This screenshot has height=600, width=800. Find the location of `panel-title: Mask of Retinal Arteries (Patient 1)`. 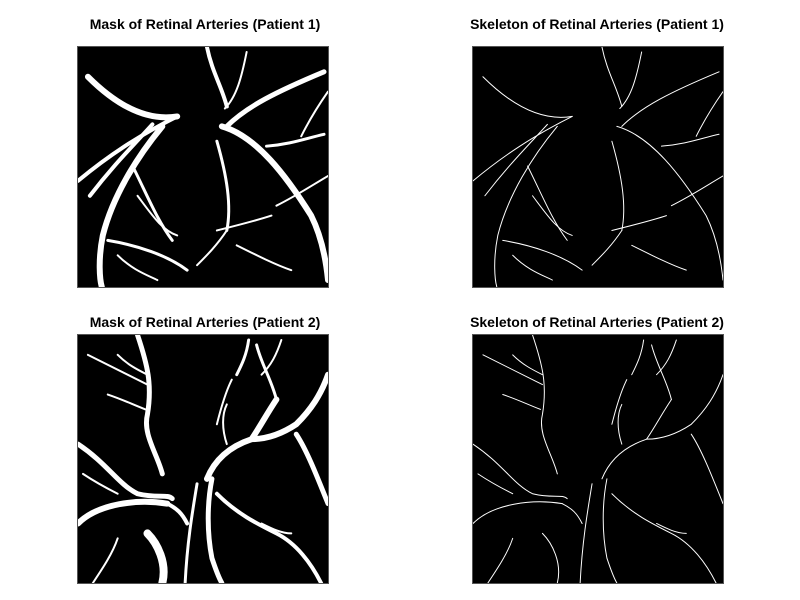

panel-title: Mask of Retinal Arteries (Patient 1) is located at coordinates (205, 24).